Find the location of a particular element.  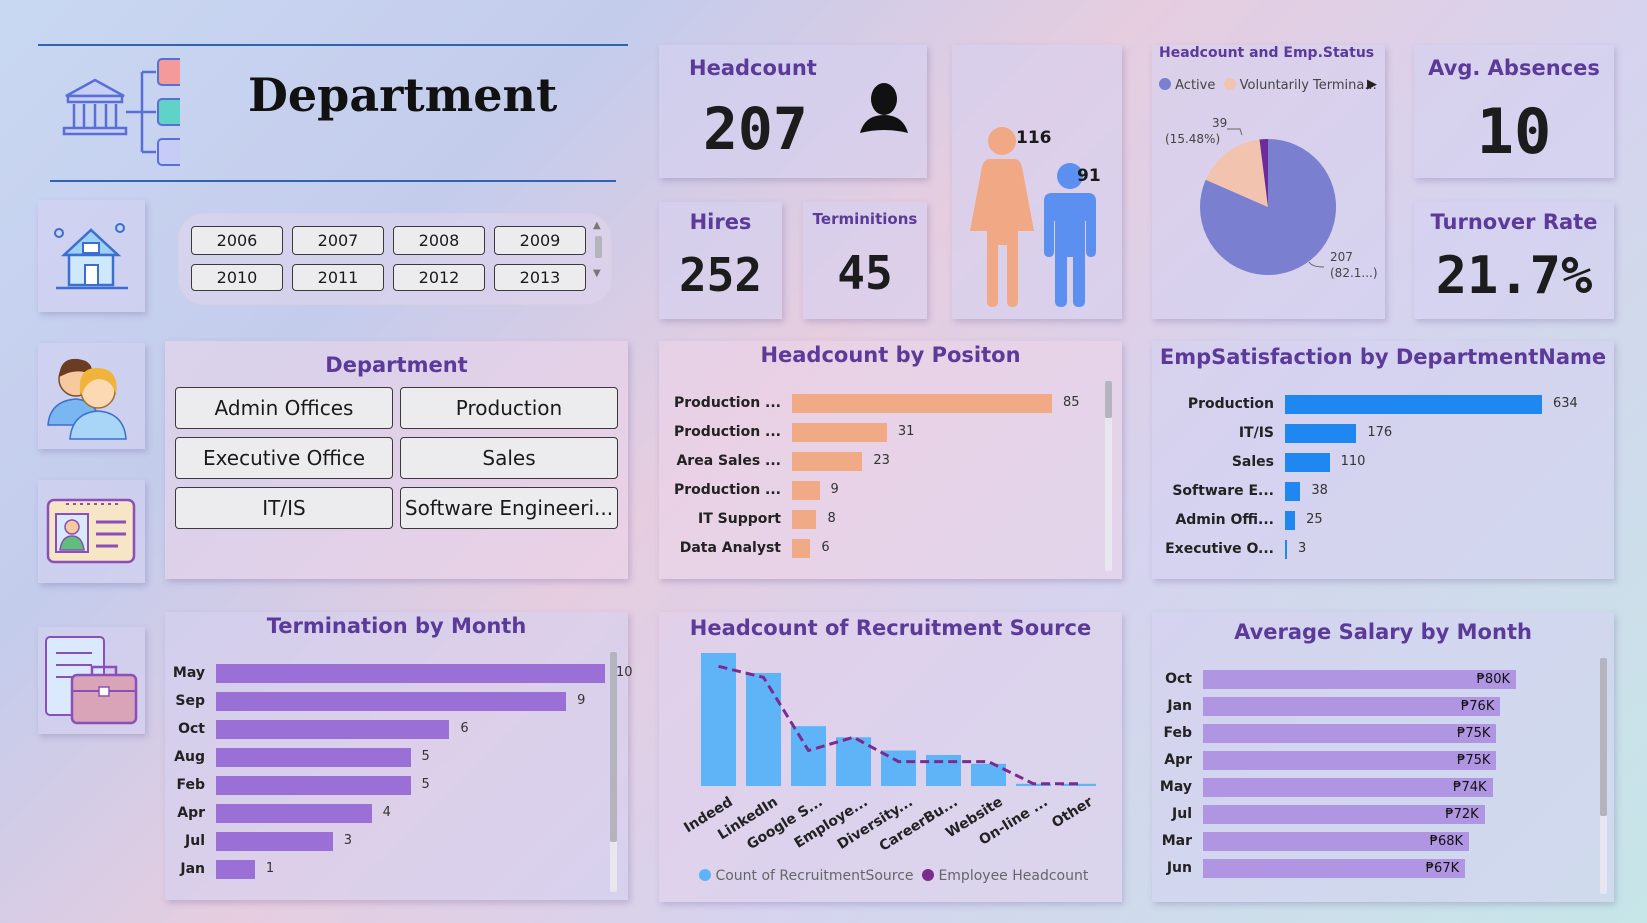

home-tile is located at coordinates (91, 256).